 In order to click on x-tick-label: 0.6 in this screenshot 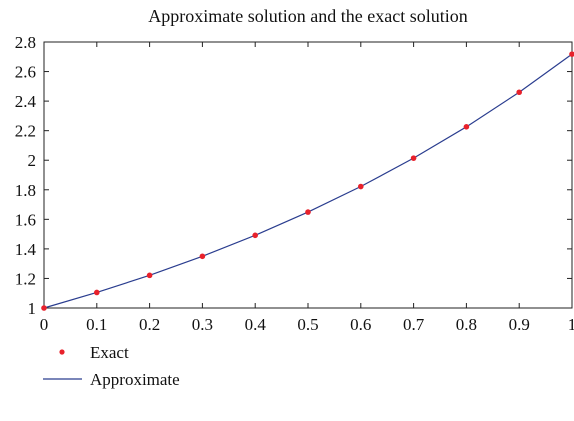, I will do `click(360, 324)`.